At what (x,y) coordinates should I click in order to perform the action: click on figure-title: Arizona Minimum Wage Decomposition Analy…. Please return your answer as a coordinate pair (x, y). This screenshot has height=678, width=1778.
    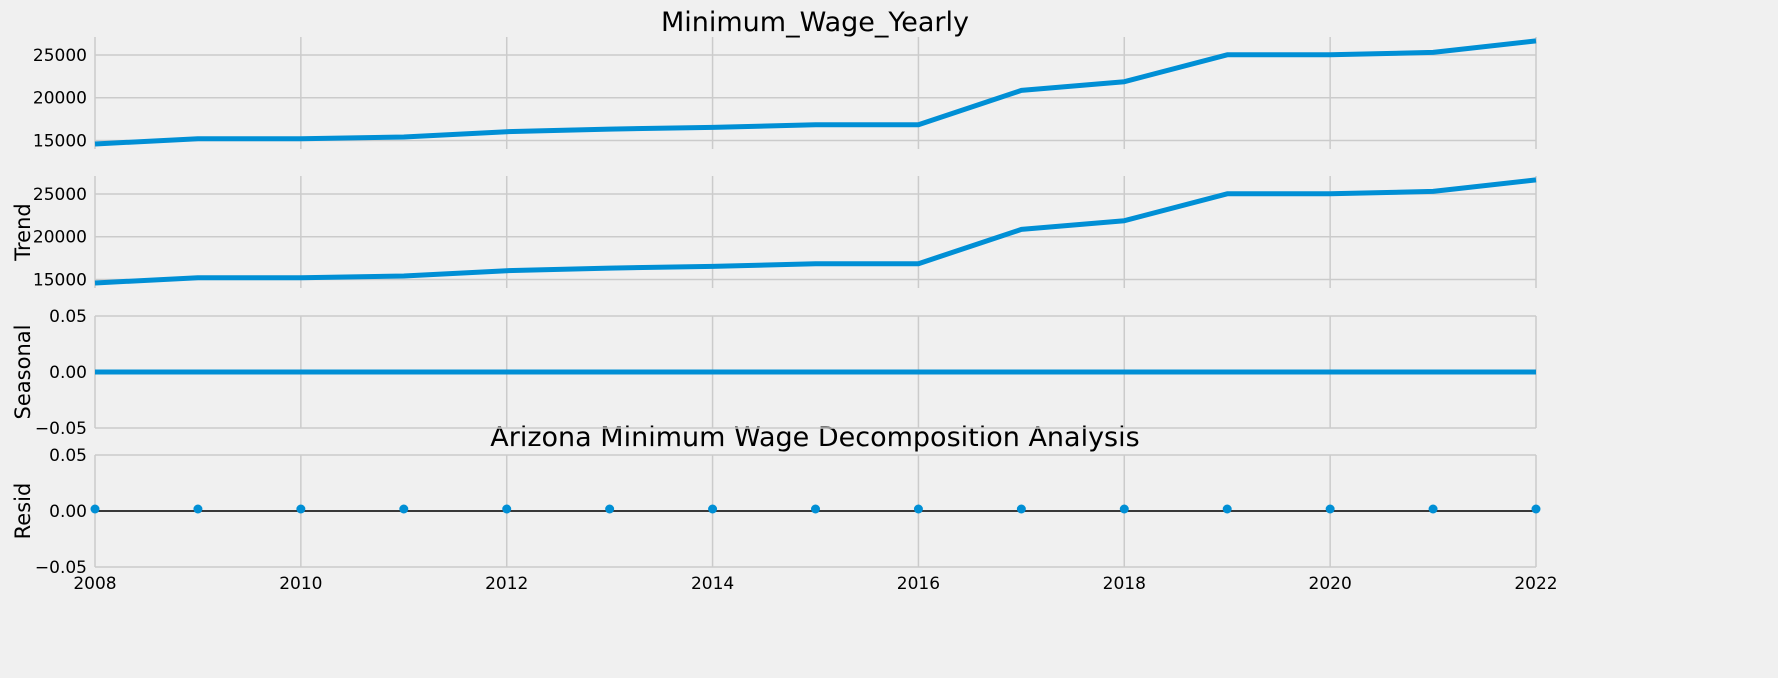
    Looking at the image, I should click on (814, 437).